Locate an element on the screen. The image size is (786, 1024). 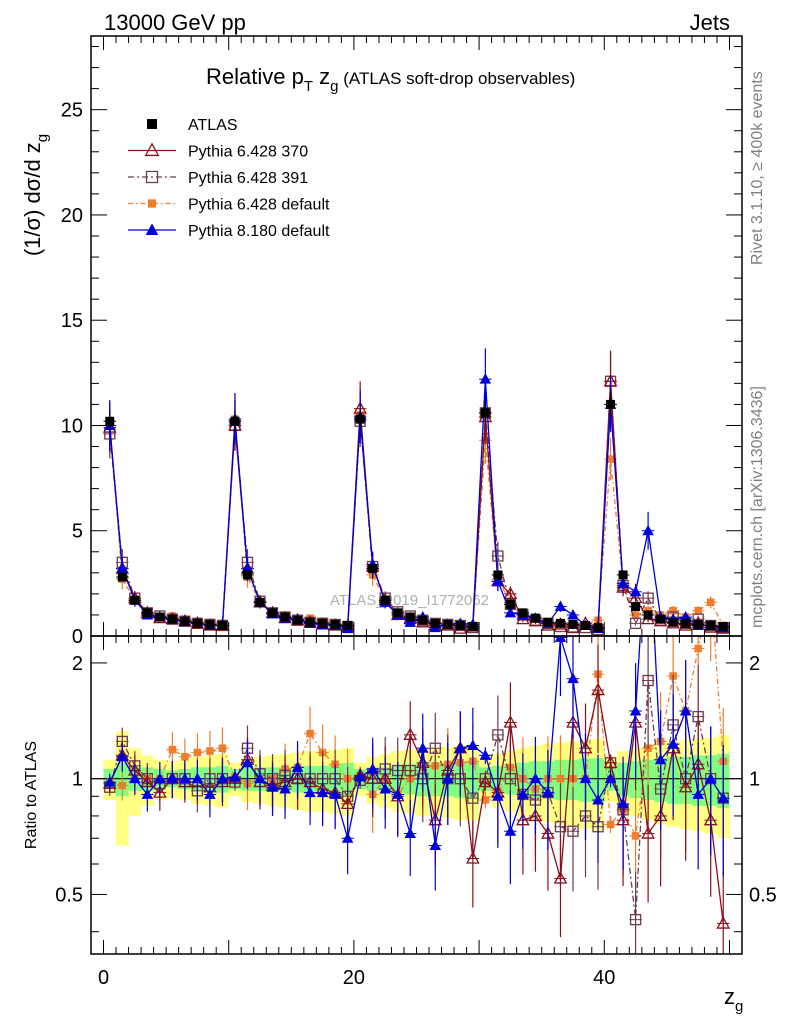
legend-item-atlas: ATLAS is located at coordinates (192, 125).